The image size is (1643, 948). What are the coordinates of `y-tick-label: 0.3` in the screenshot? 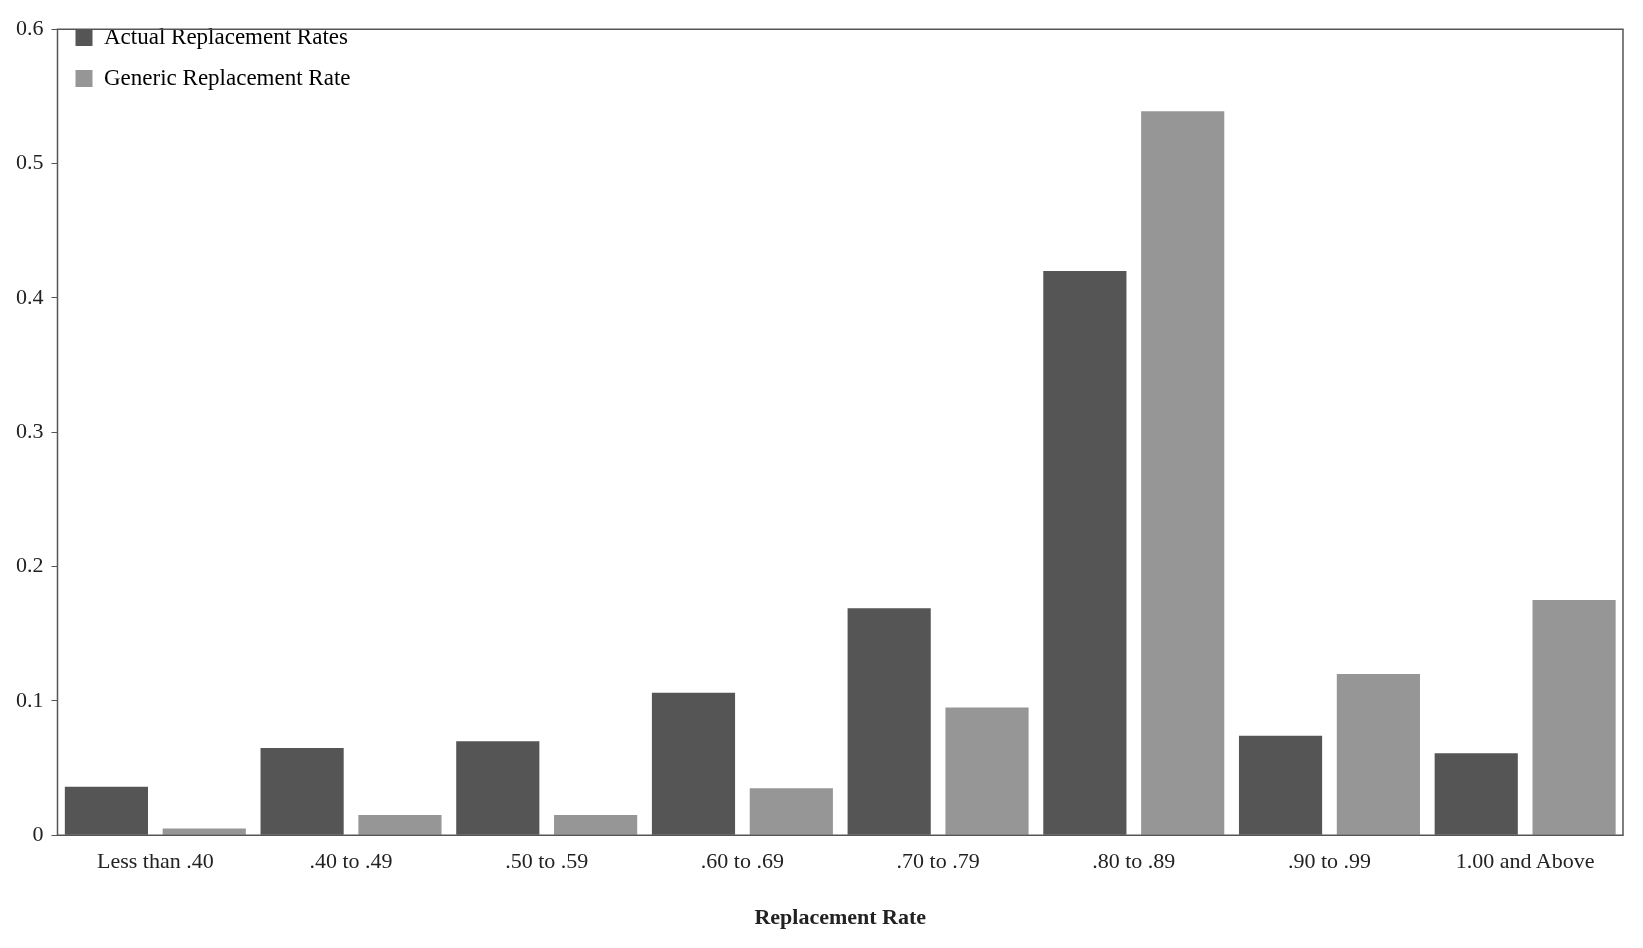 It's located at (30, 430).